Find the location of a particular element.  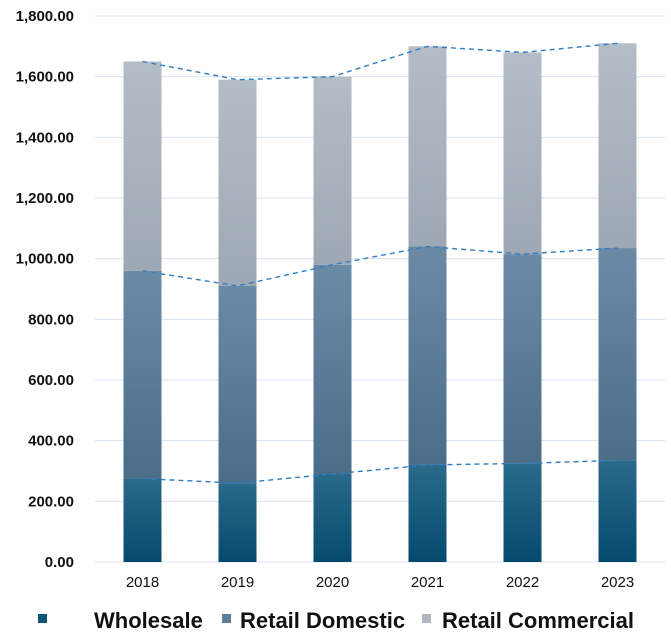

bar-retail-commercial-2022 is located at coordinates (522, 153).